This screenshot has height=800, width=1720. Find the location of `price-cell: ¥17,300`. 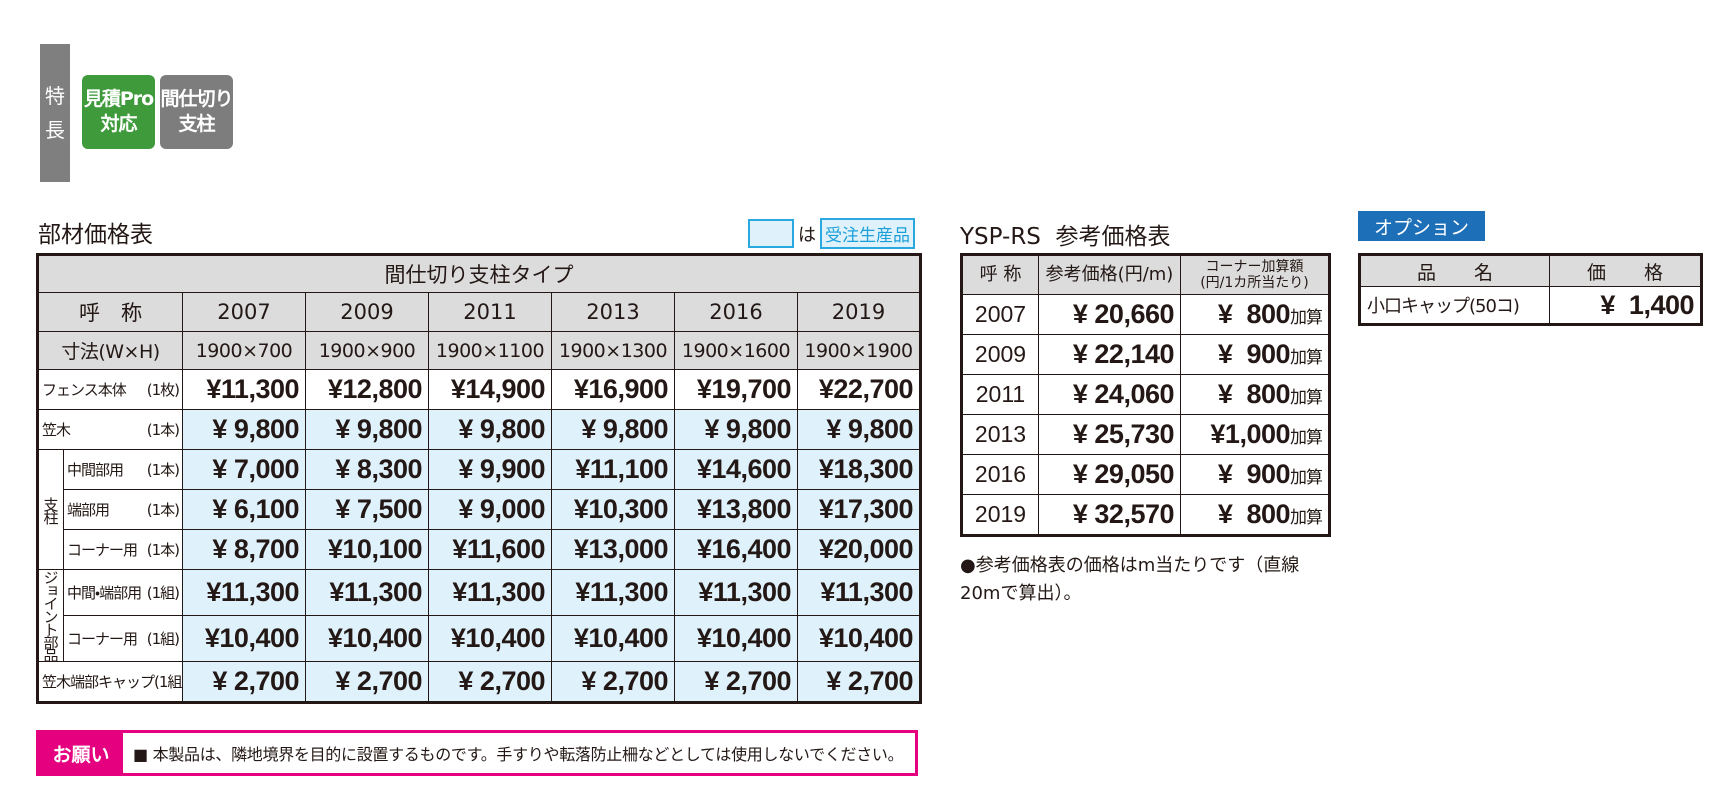

price-cell: ¥17,300 is located at coordinates (859, 509).